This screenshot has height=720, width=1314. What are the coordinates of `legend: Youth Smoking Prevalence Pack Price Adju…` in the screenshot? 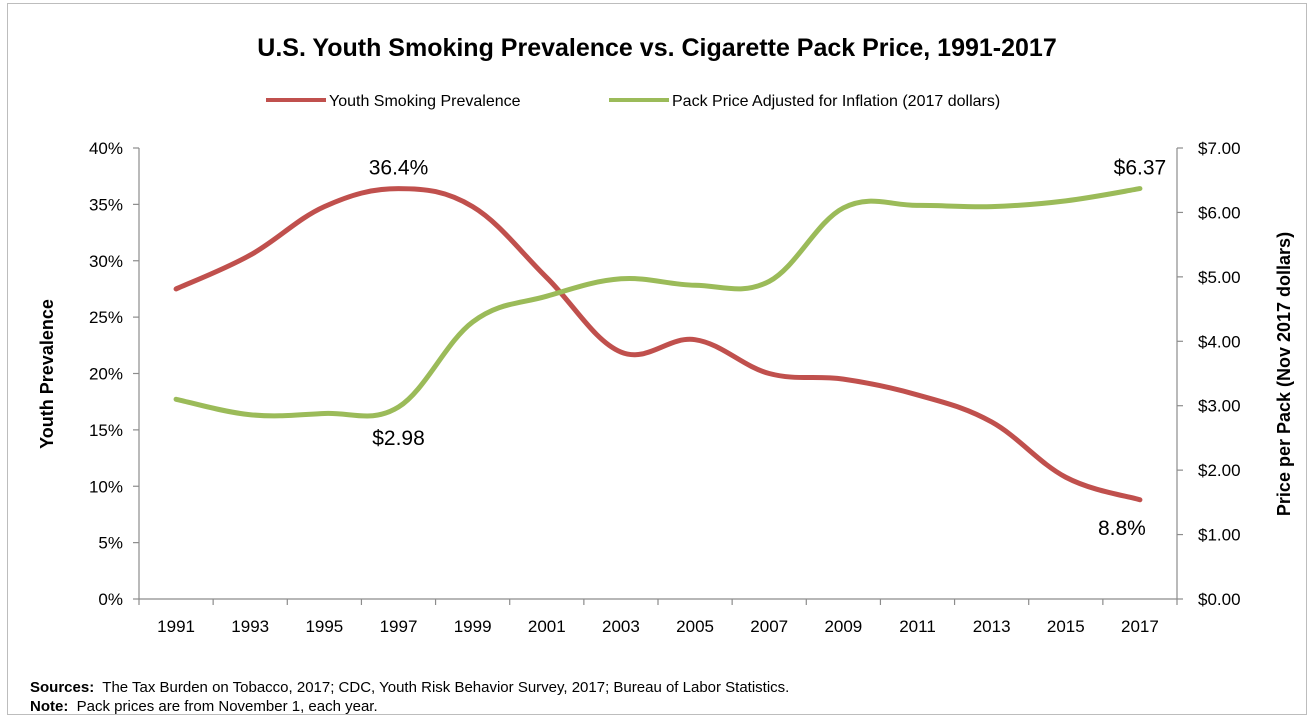 It's located at (633, 101).